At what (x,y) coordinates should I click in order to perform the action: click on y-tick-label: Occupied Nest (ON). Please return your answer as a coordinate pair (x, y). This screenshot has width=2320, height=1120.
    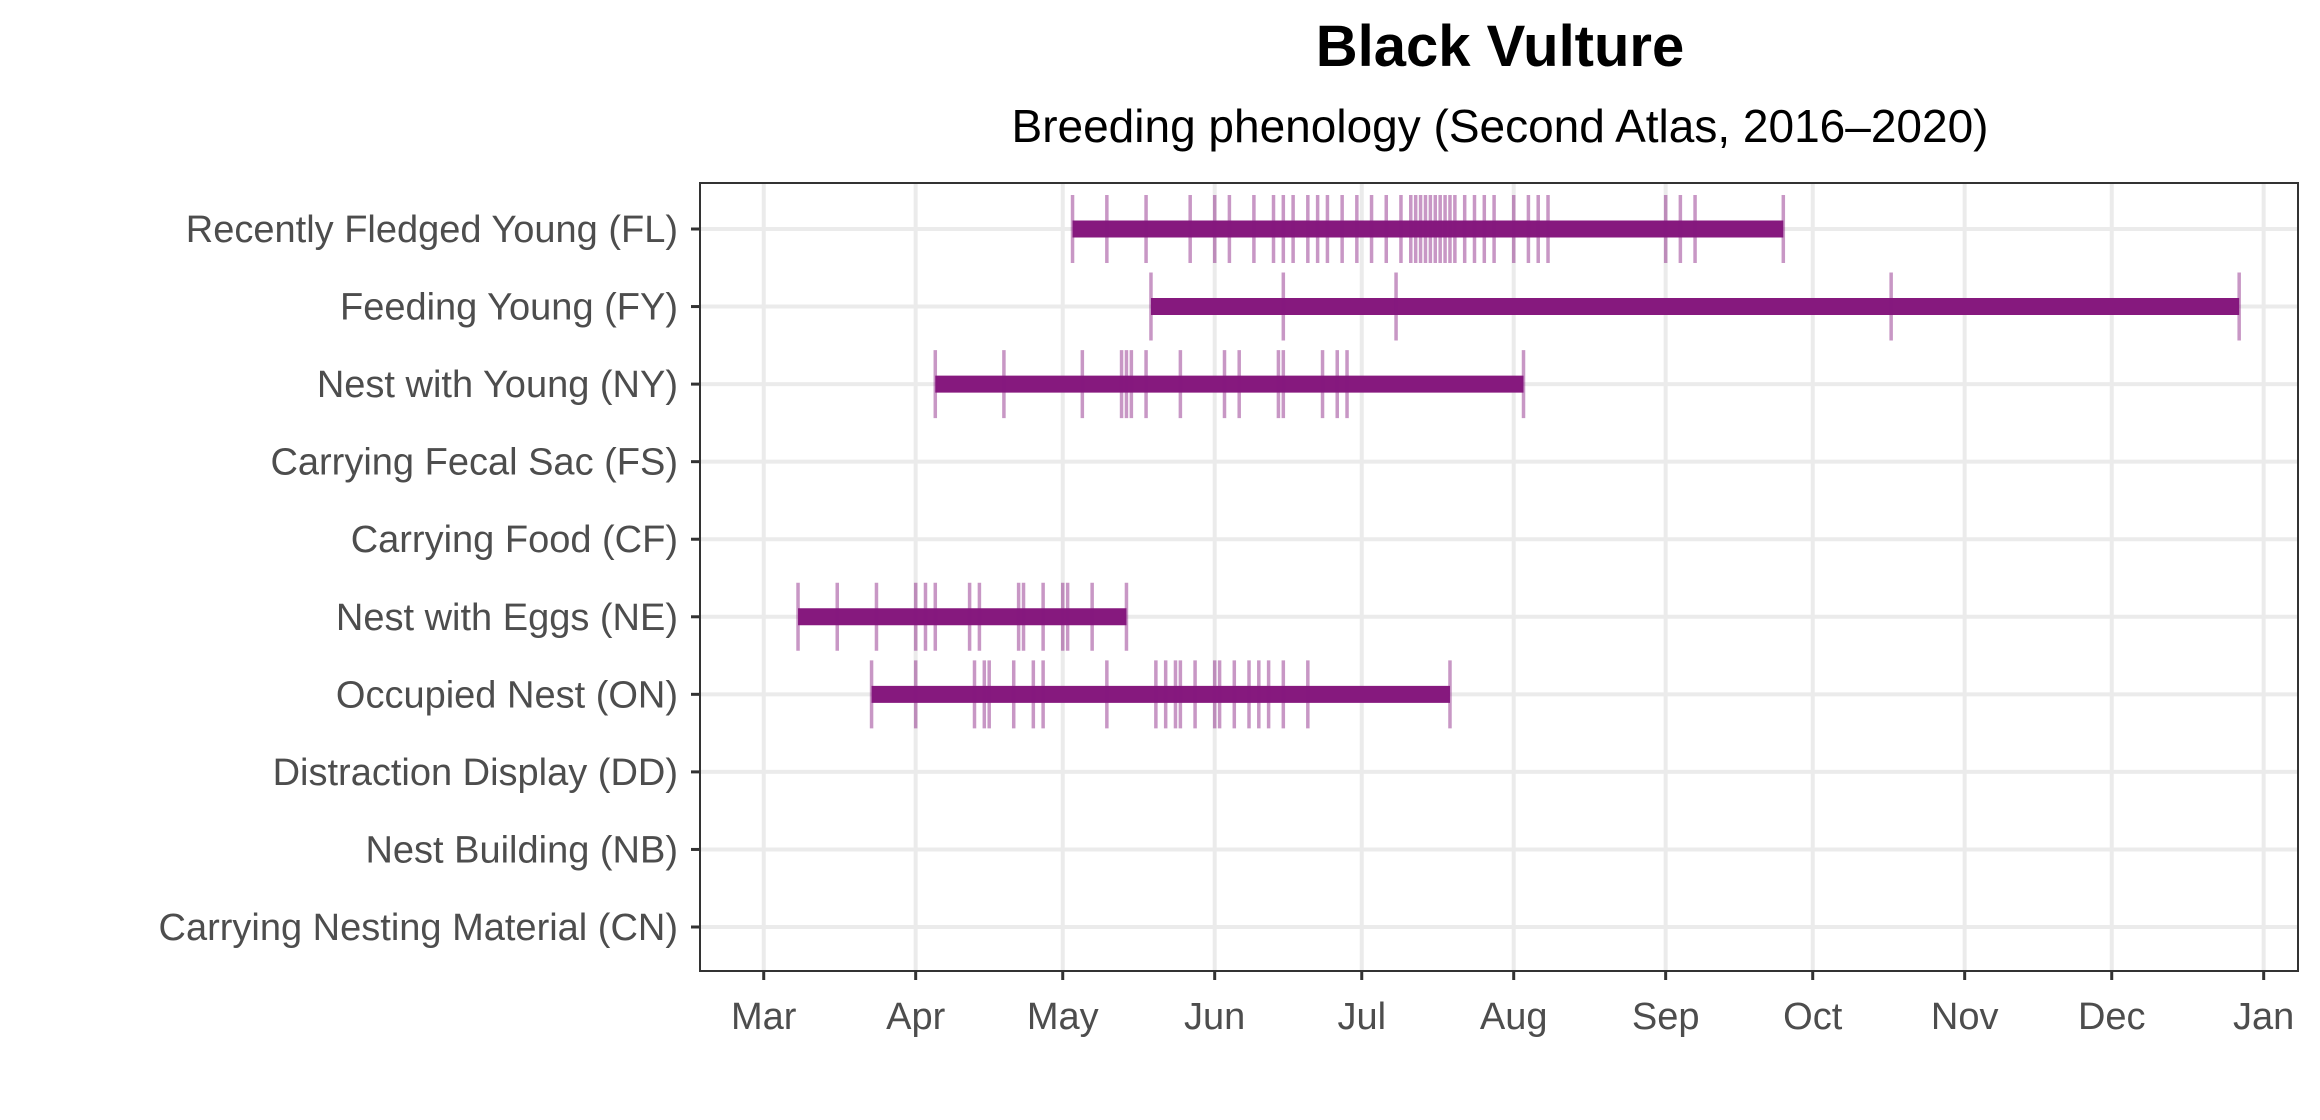
    Looking at the image, I should click on (507, 695).